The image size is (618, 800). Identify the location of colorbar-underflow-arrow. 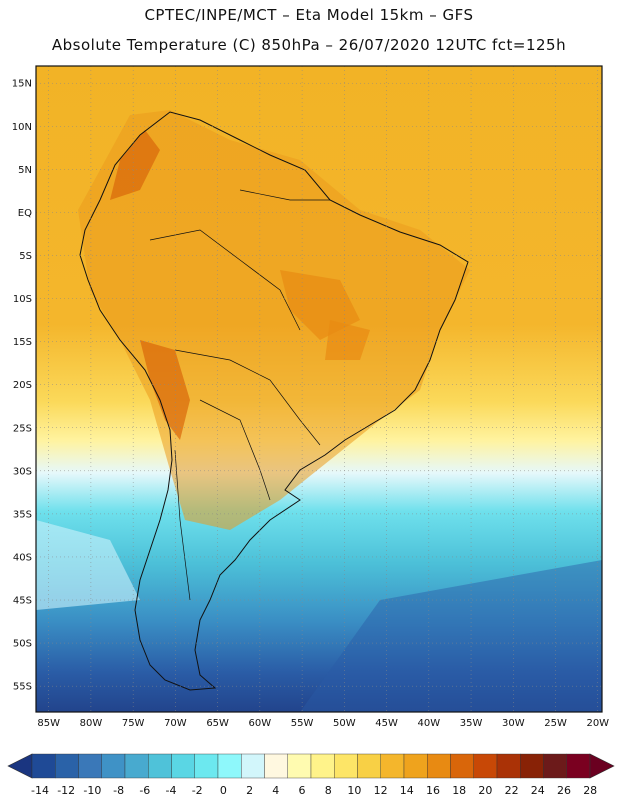
(20, 766).